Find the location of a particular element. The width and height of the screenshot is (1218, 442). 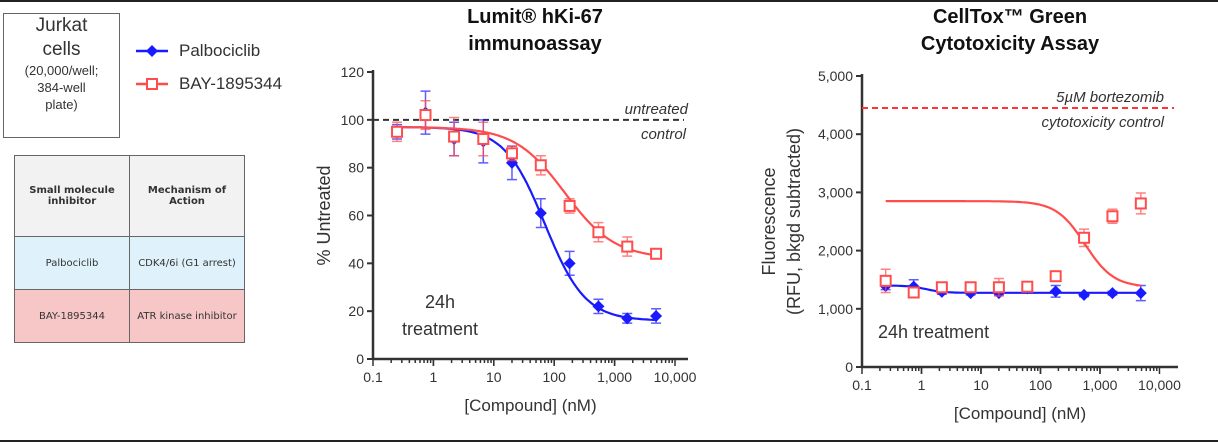

cell-line: Jurkat is located at coordinates (61, 25).